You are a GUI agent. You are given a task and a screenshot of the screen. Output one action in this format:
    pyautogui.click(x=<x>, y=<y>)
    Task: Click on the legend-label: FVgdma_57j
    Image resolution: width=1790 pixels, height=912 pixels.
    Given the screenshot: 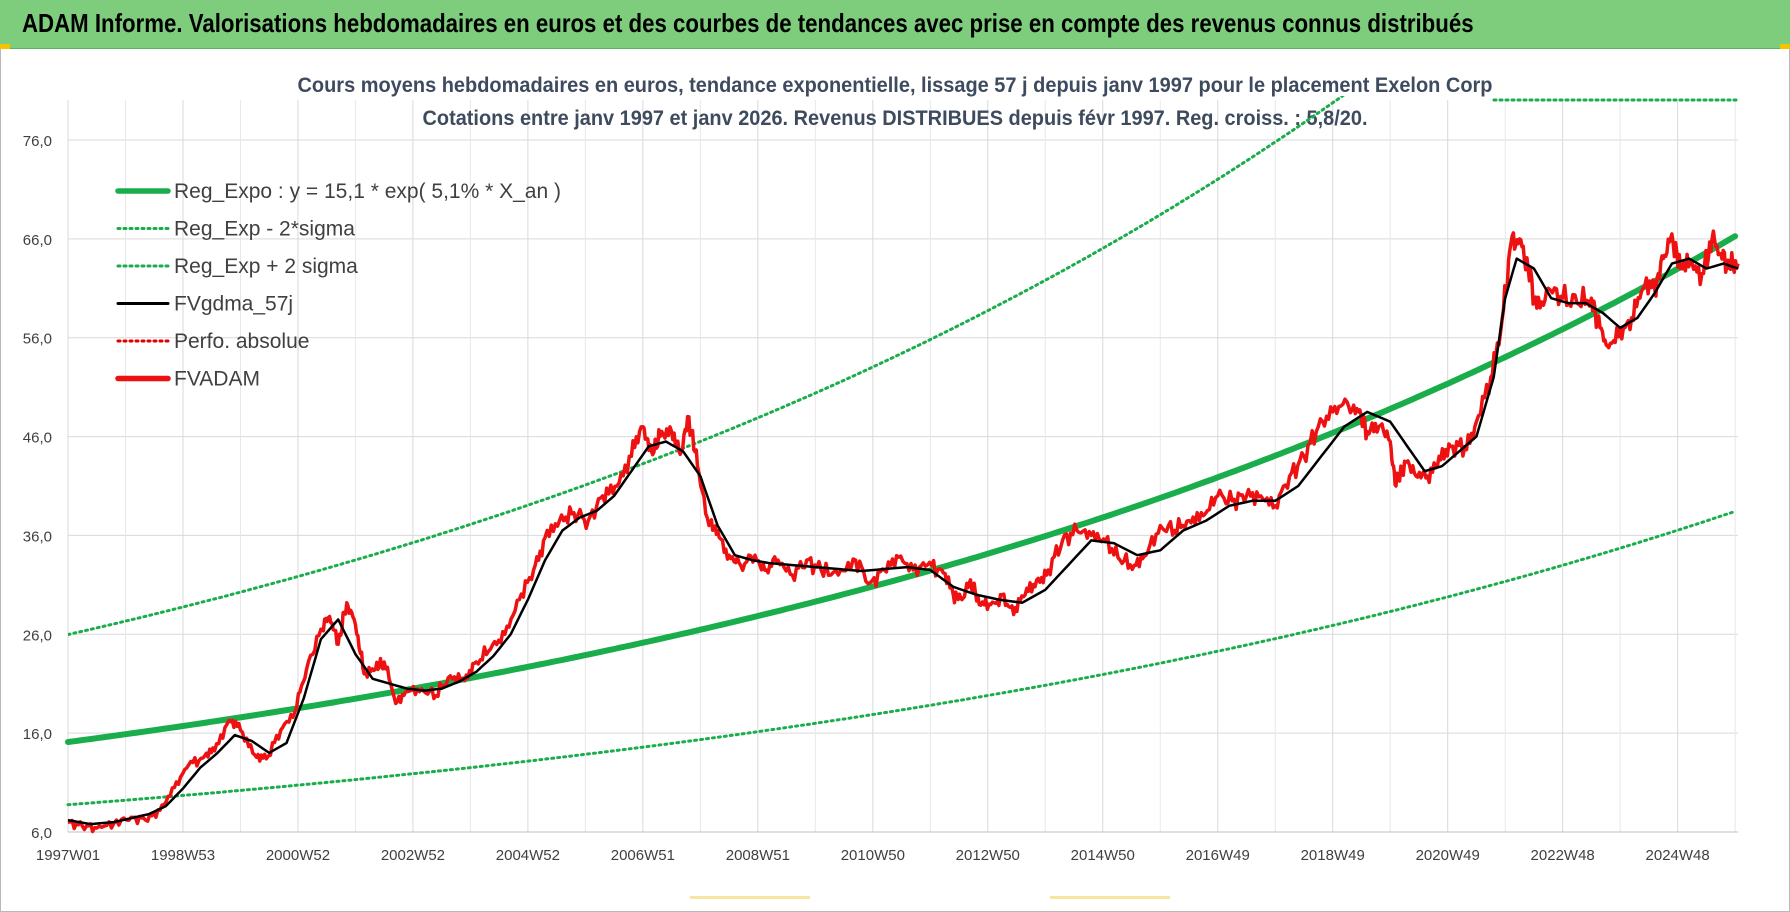 What is the action you would take?
    pyautogui.click(x=233, y=304)
    